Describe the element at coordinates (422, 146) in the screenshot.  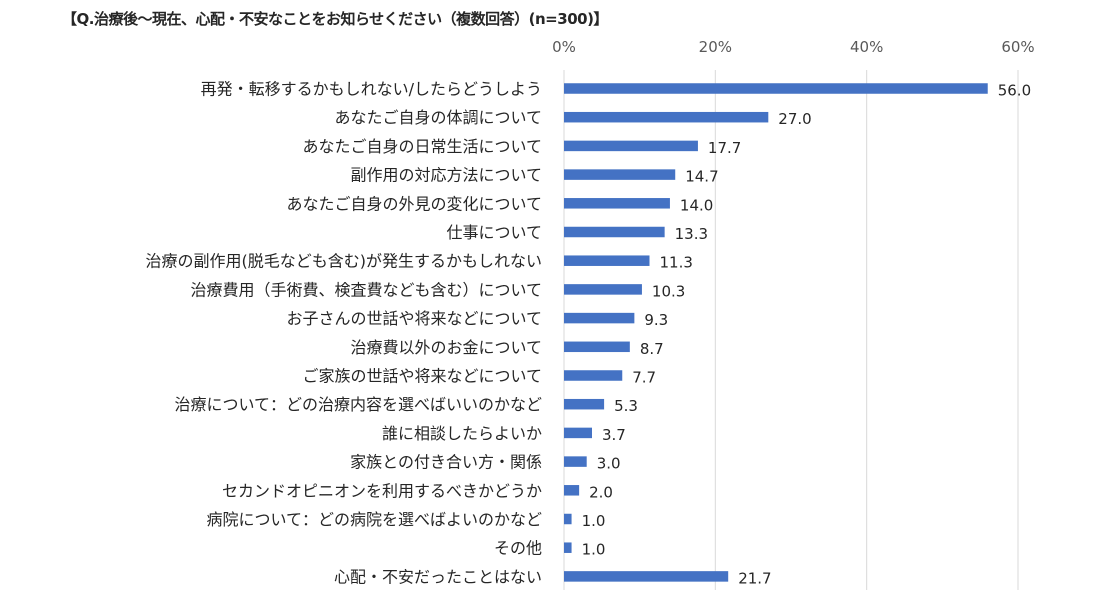
I see `category-label: あなたご自身の日常生活について` at that location.